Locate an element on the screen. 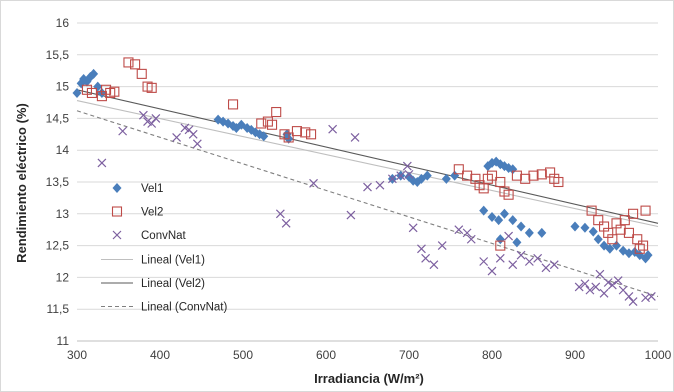  y-tick-labels: 11 11,5 12 12,5 13 13,5 14 14,5 15 15,5 16 is located at coordinates (58, 182).